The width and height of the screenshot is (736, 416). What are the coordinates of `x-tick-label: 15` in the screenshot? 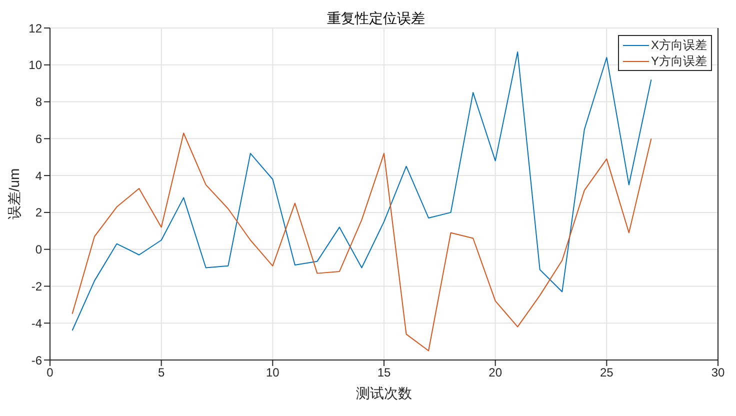 It's located at (384, 373).